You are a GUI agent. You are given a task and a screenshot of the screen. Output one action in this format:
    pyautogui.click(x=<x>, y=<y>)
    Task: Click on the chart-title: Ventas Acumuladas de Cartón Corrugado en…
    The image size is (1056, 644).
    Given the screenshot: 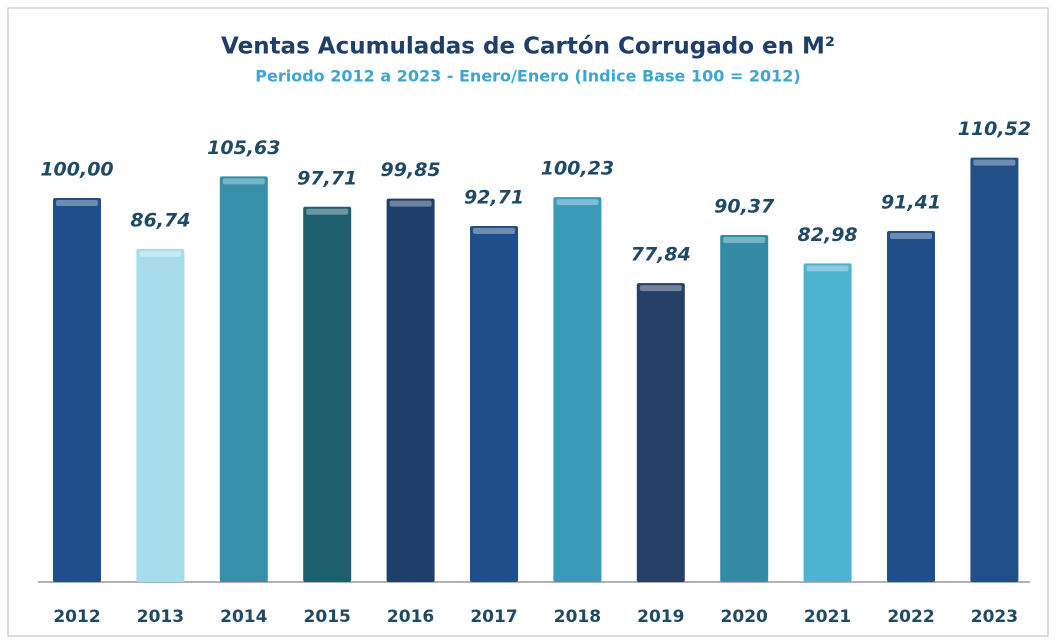 What is the action you would take?
    pyautogui.click(x=528, y=47)
    